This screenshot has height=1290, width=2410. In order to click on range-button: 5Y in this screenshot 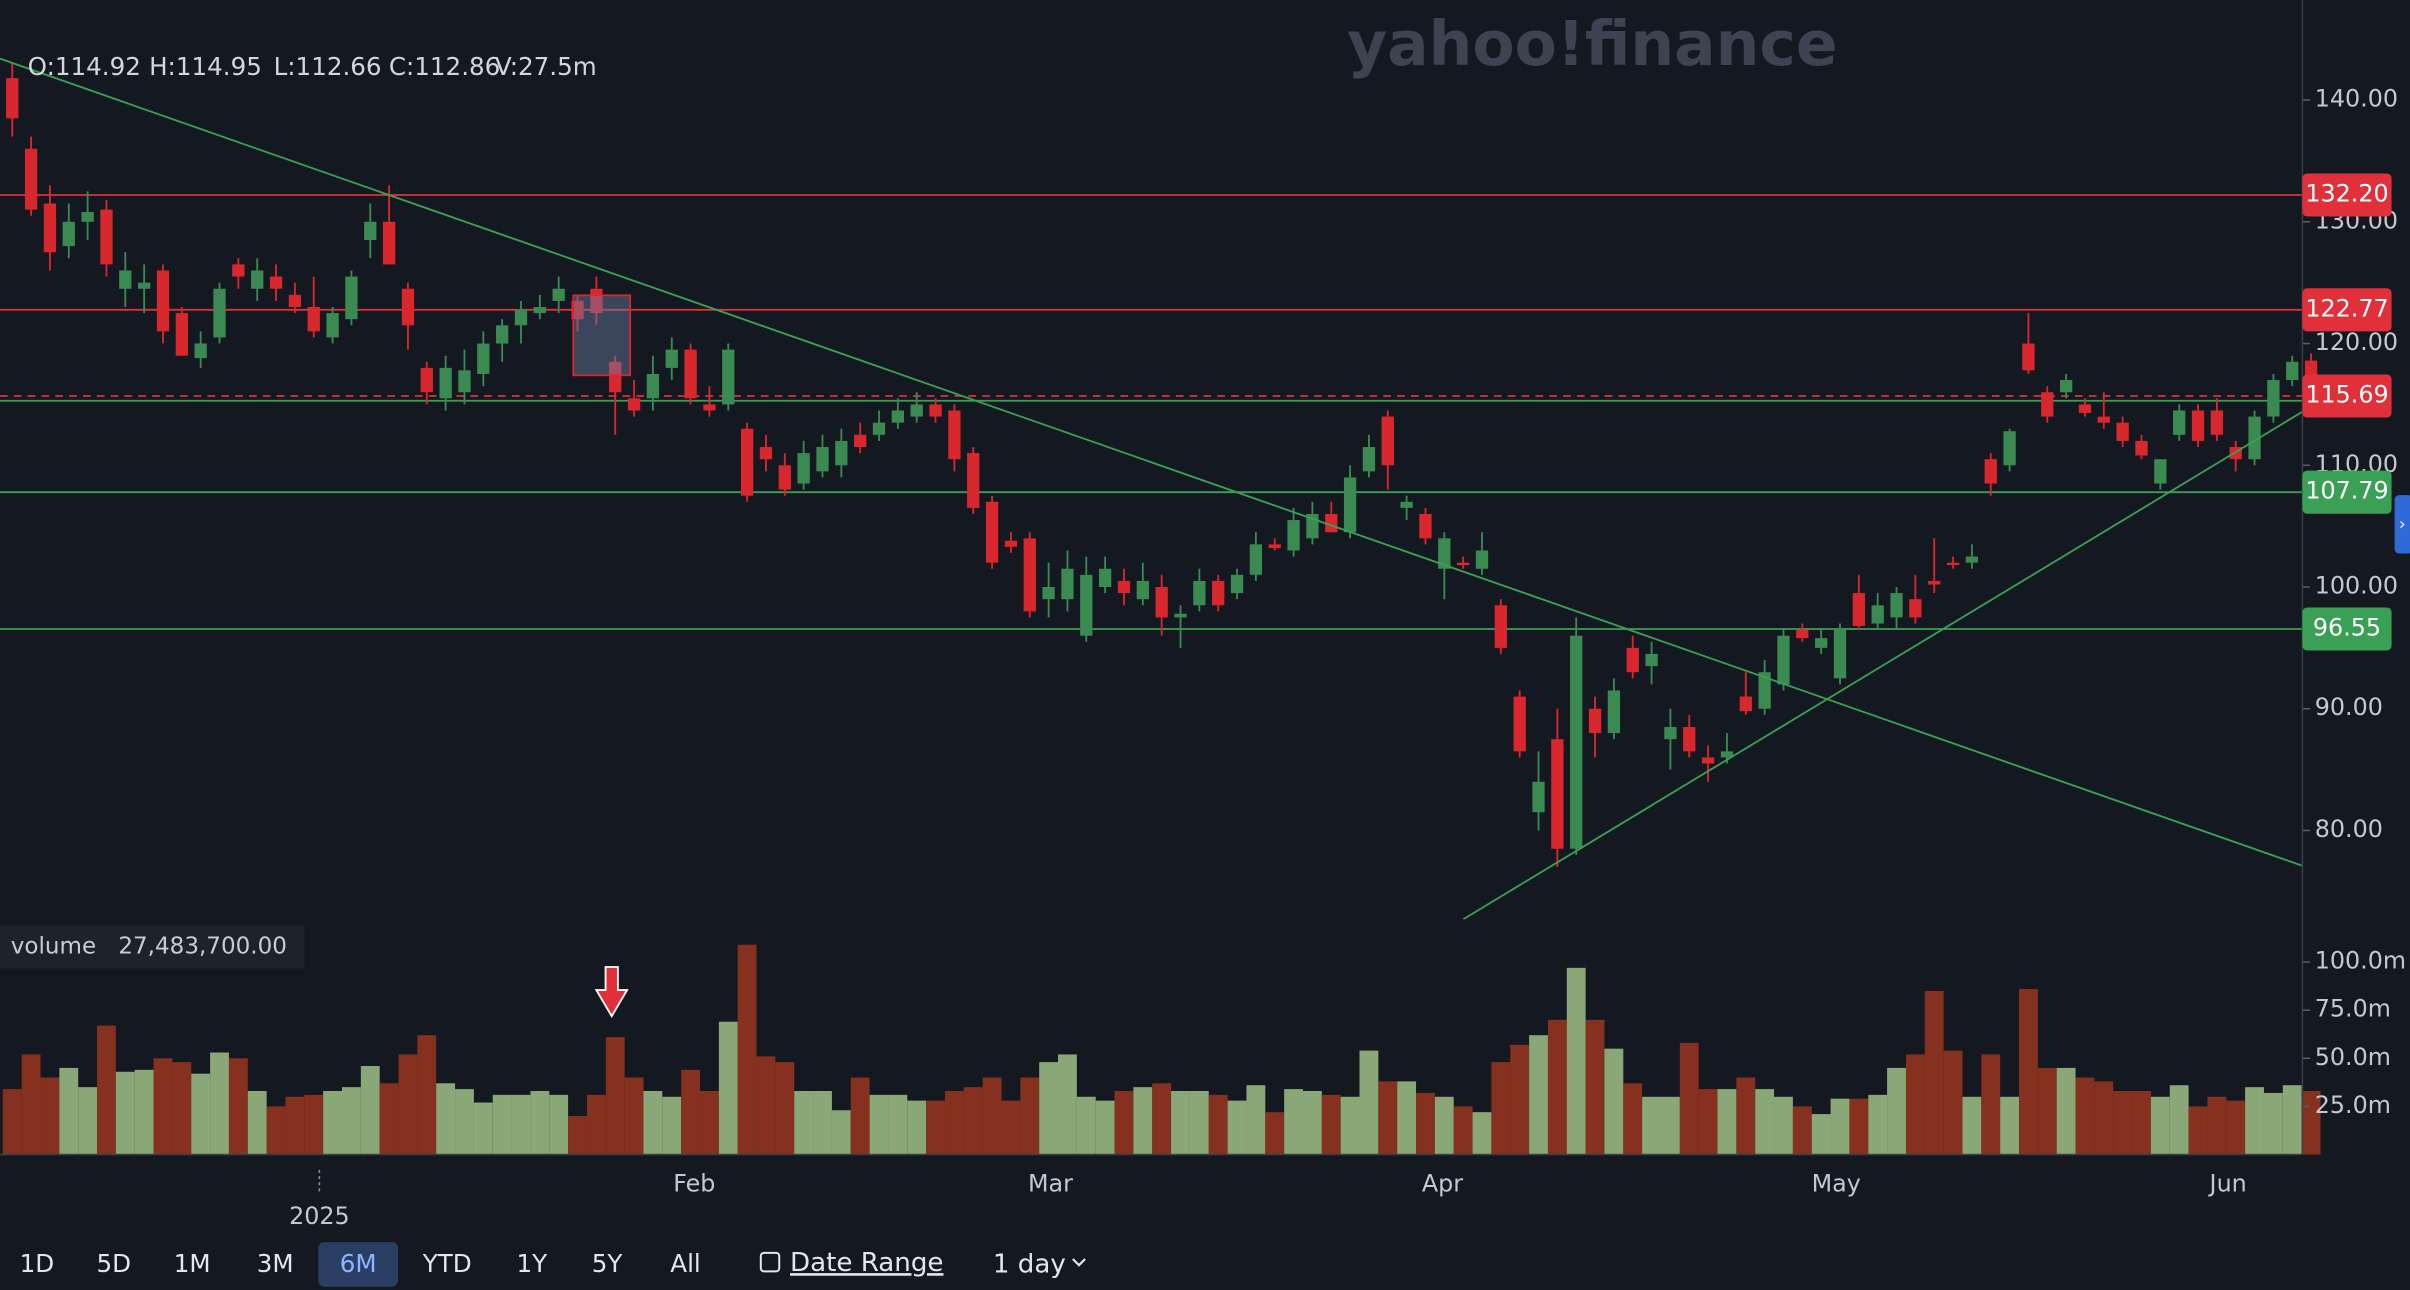, I will do `click(608, 1263)`.